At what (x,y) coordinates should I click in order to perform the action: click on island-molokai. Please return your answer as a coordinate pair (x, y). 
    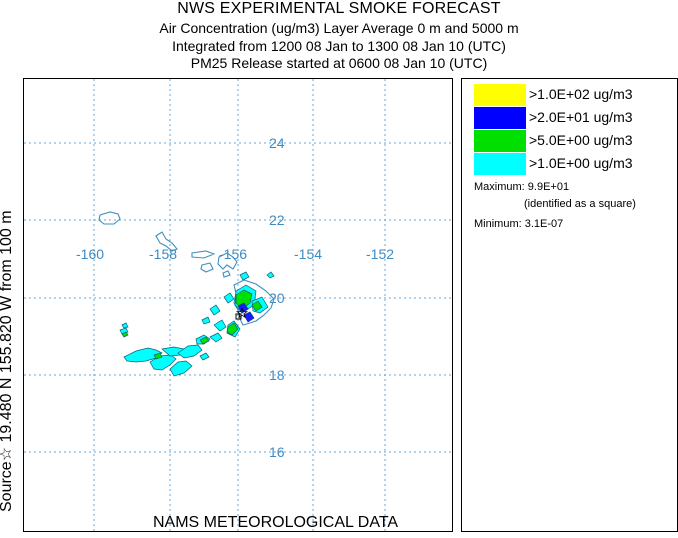
    Looking at the image, I should click on (203, 254).